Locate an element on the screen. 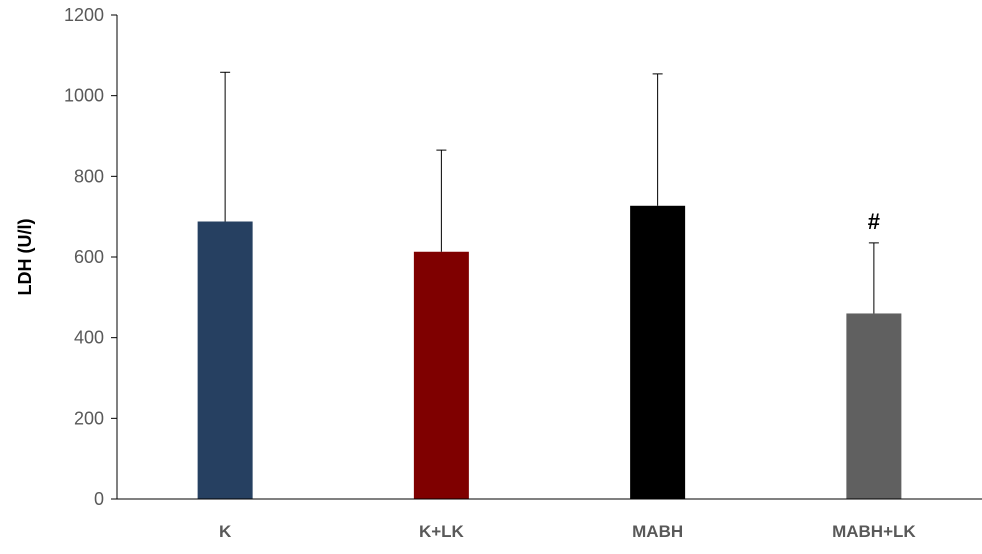 The height and width of the screenshot is (554, 982). y-axis-ticks: 0 200 400 600 800 1000 1200 is located at coordinates (90, 257).